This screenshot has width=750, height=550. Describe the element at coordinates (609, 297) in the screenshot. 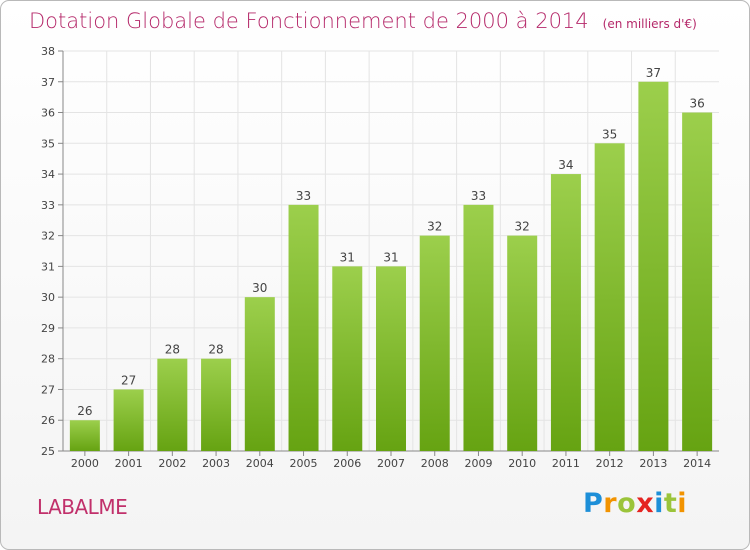

I see `bar-2012` at that location.